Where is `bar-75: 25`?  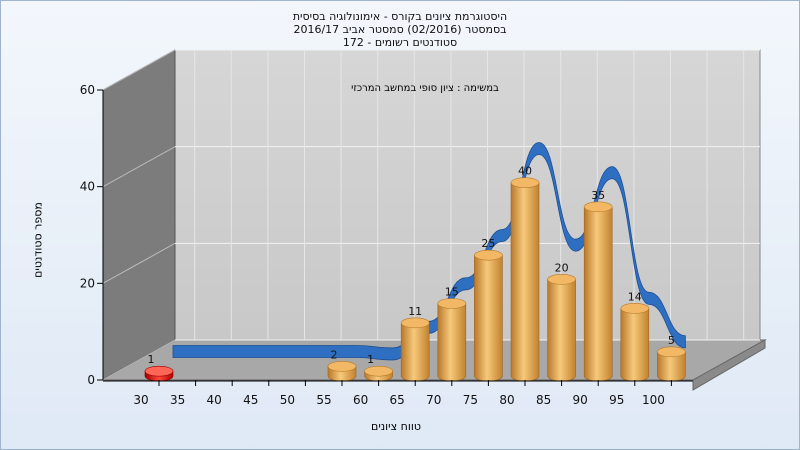
bar-75: 25 is located at coordinates (488, 309).